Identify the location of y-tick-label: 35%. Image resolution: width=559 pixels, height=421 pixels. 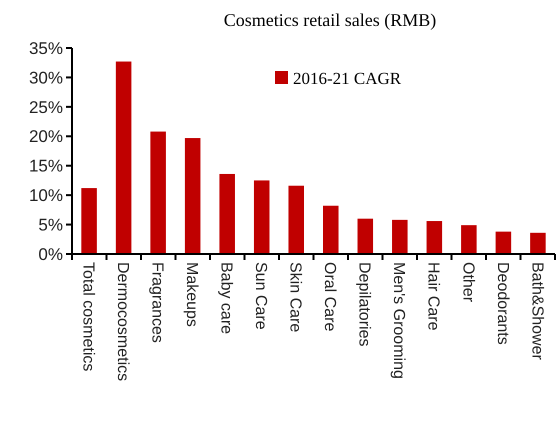
(45, 48).